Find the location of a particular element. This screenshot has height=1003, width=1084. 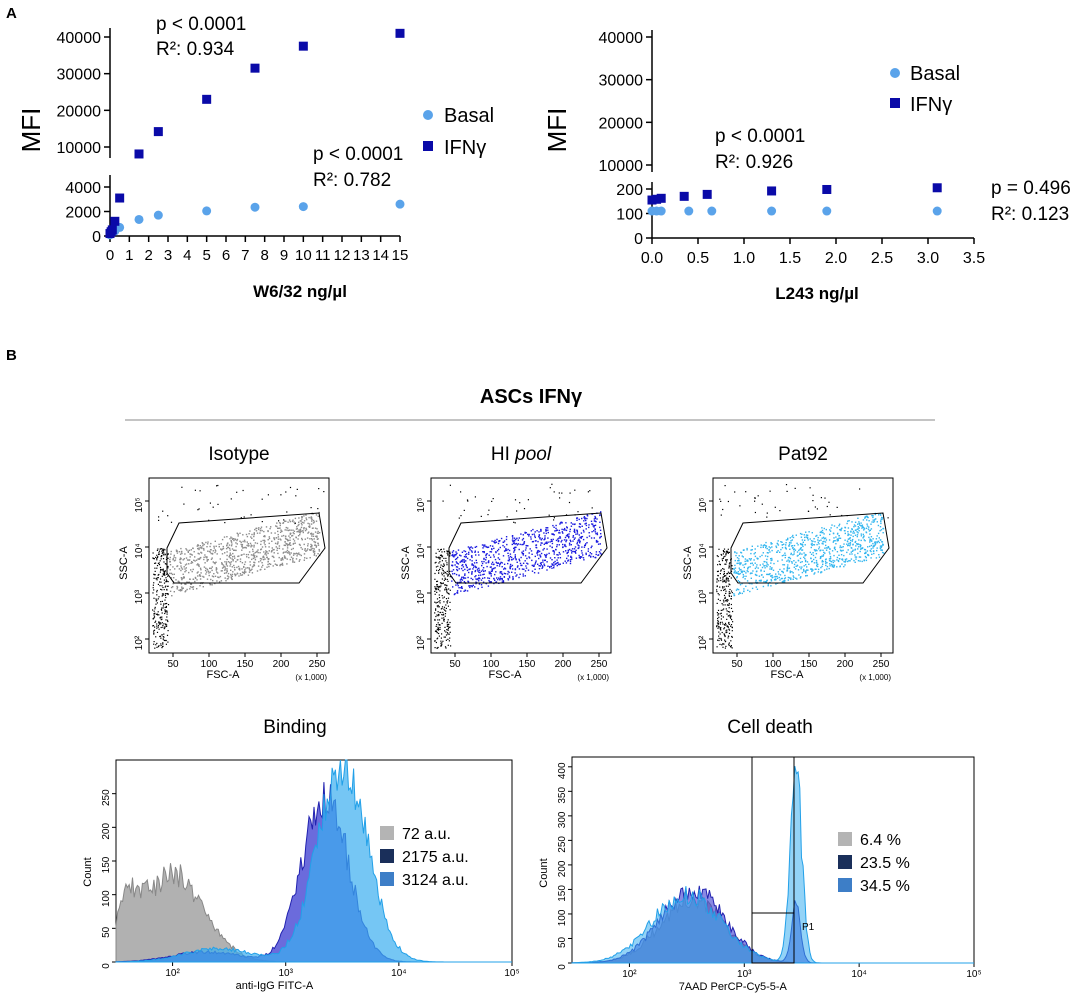

x-tick-label: 6 is located at coordinates (226, 255).